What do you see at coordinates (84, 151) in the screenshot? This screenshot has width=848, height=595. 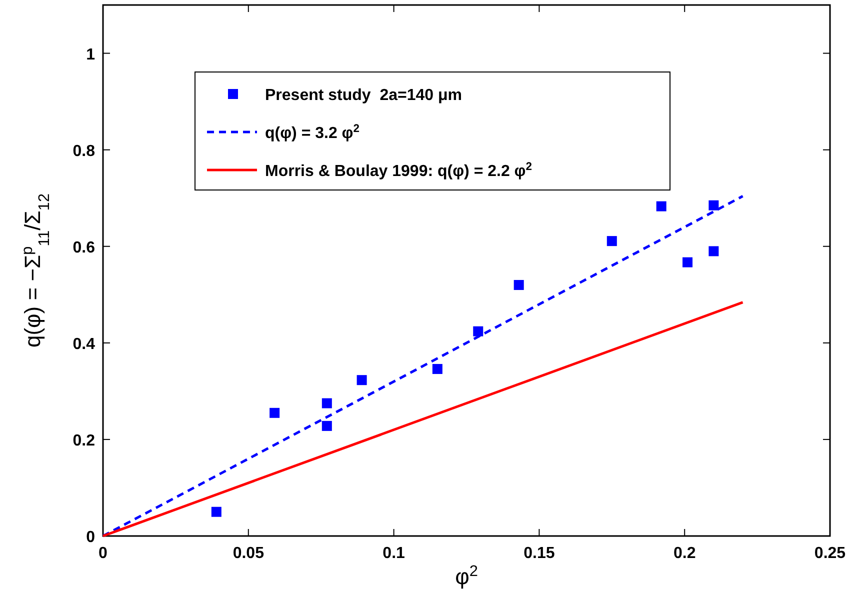 I see `y-tick-label: 0.8` at bounding box center [84, 151].